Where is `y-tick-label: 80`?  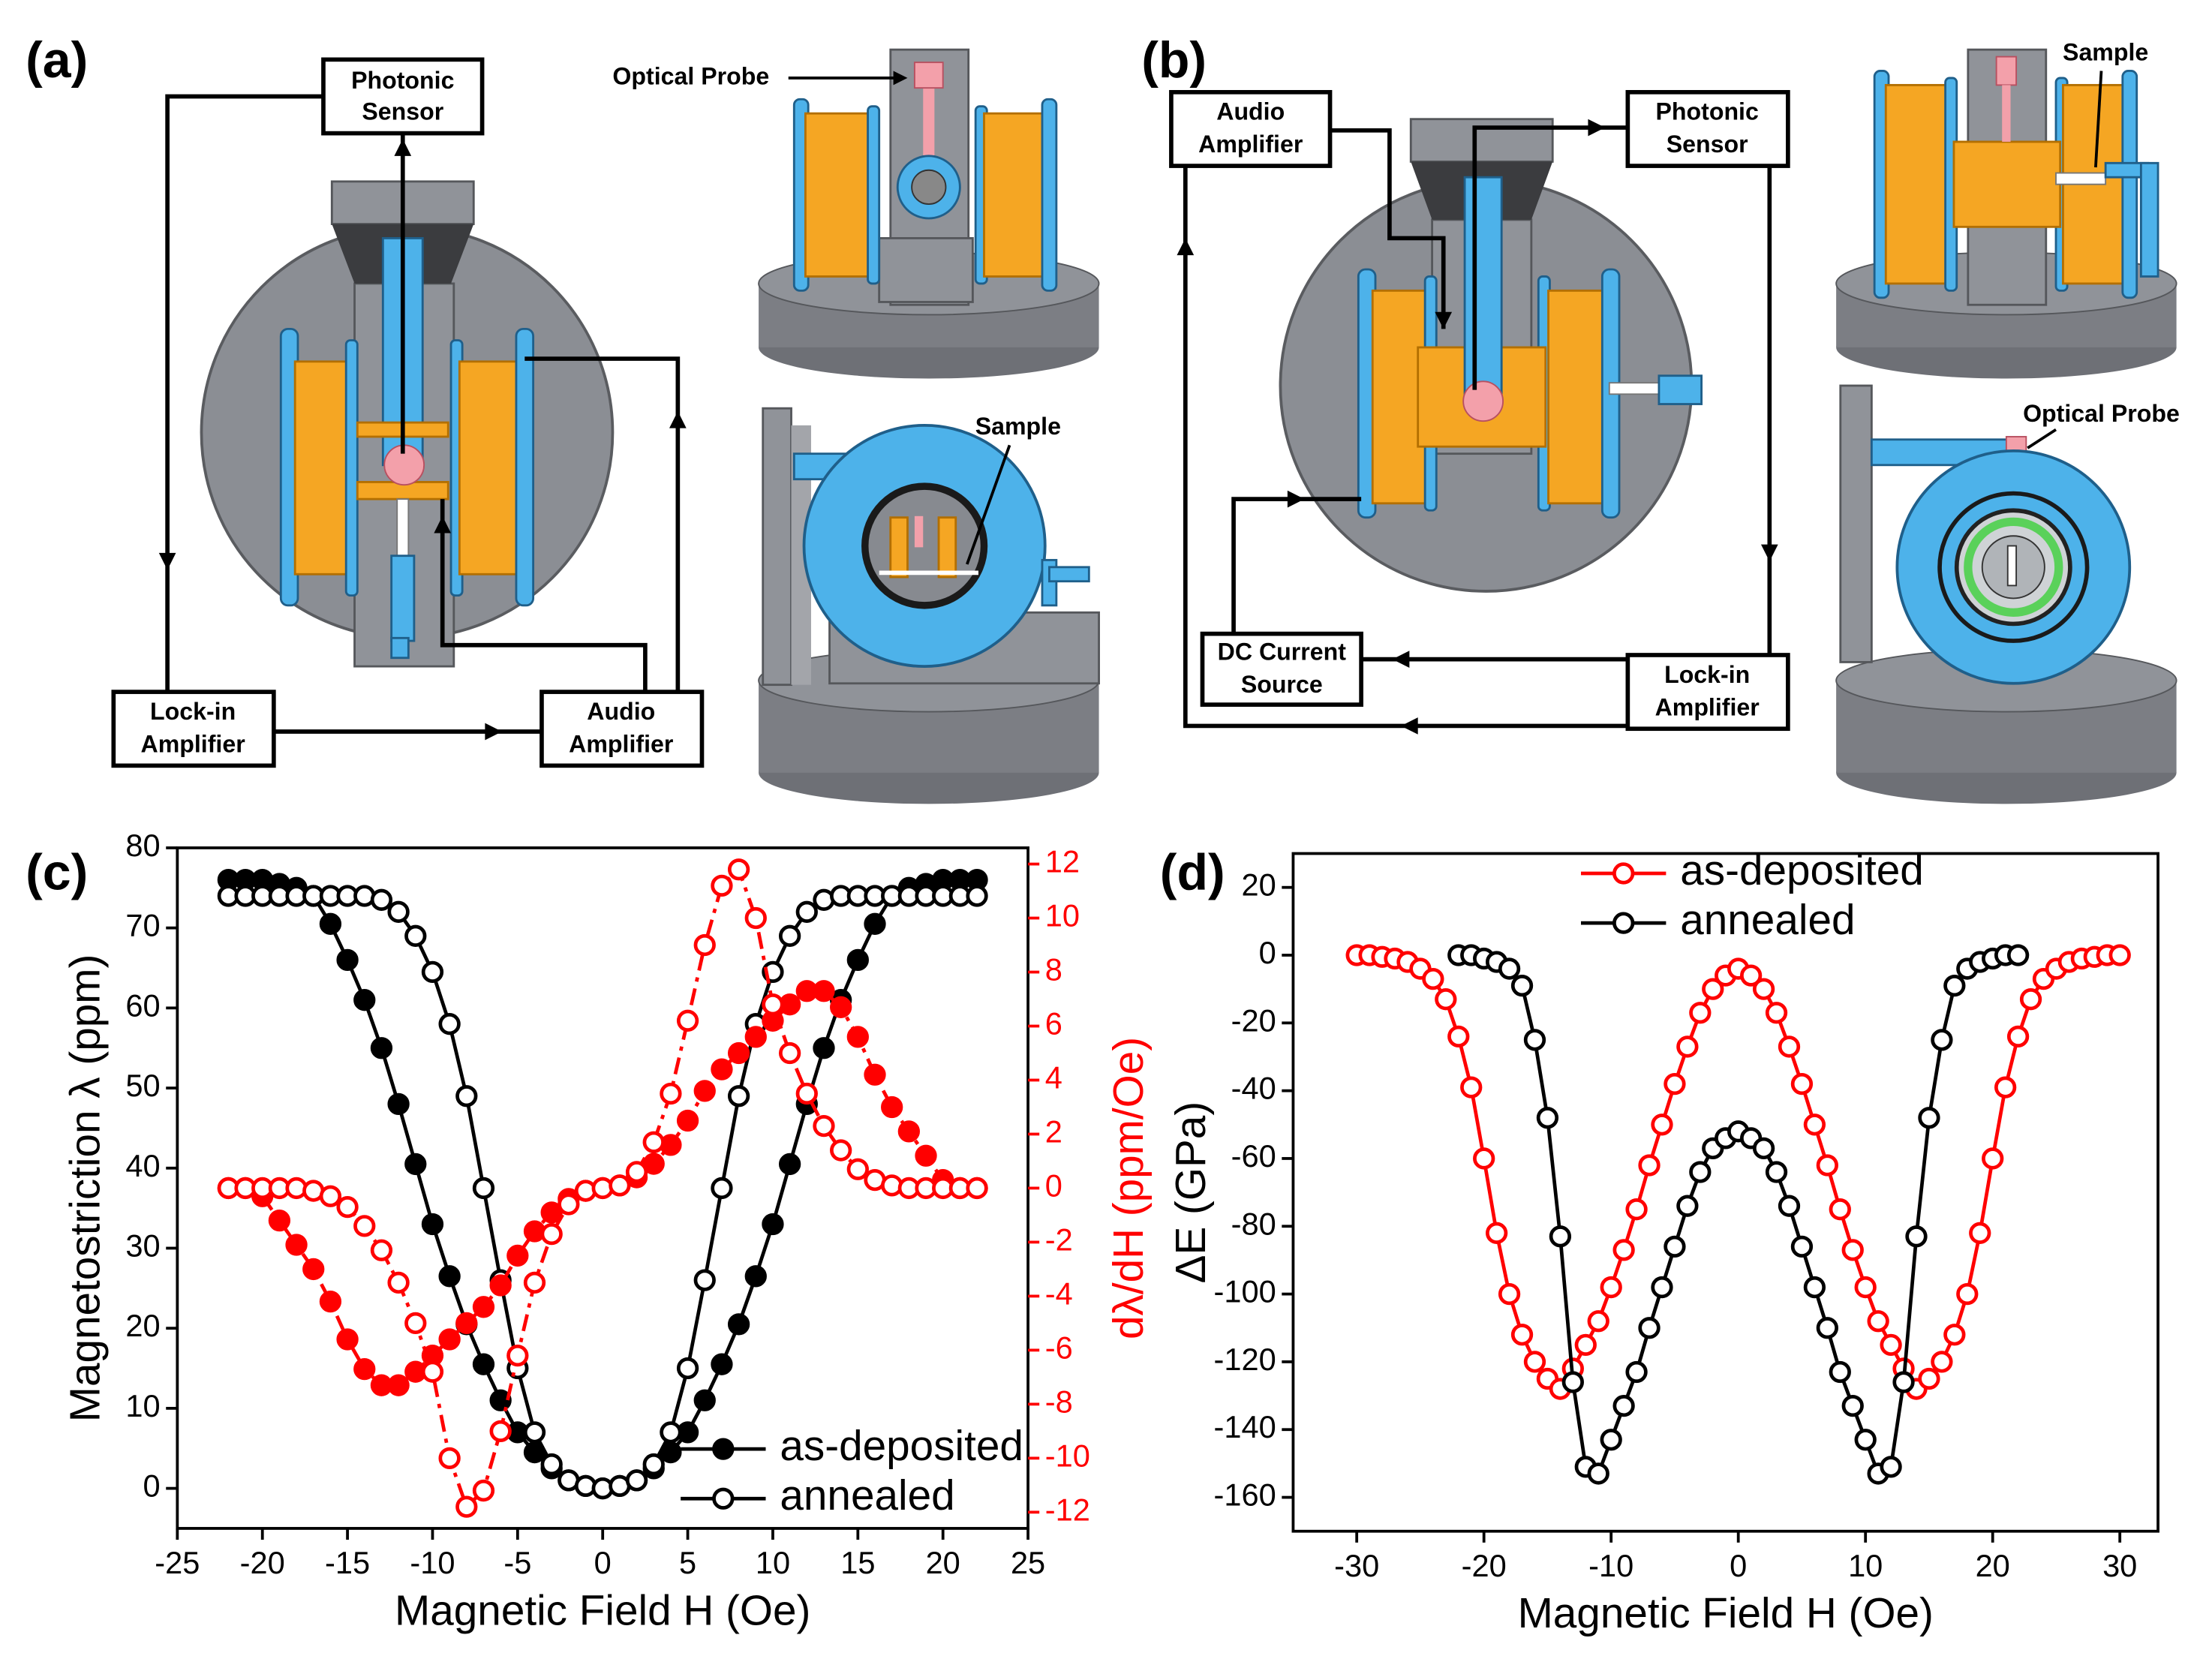
y-tick-label: 80 is located at coordinates (143, 846).